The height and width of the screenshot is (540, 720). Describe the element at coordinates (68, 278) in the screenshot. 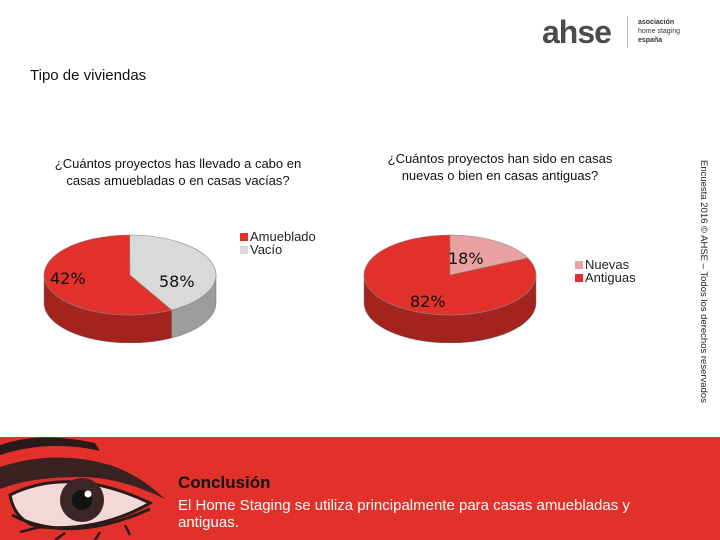

I see `chart-1-label-vacio: 42%` at that location.